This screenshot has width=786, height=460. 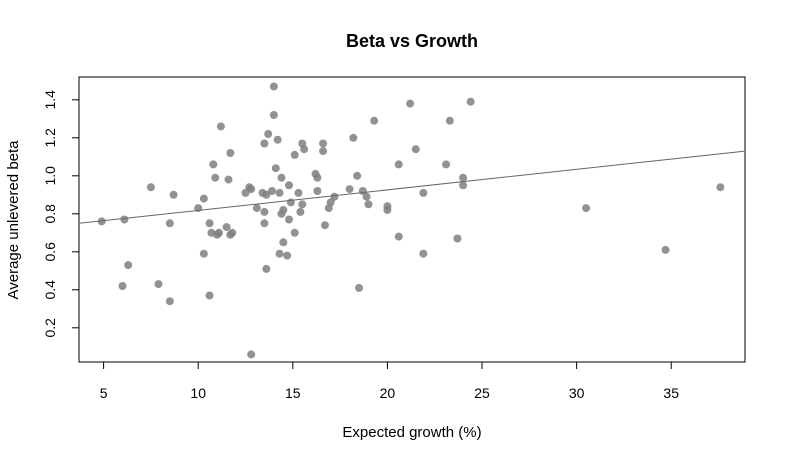 What do you see at coordinates (50, 138) in the screenshot?
I see `y-tick-label: 1.2` at bounding box center [50, 138].